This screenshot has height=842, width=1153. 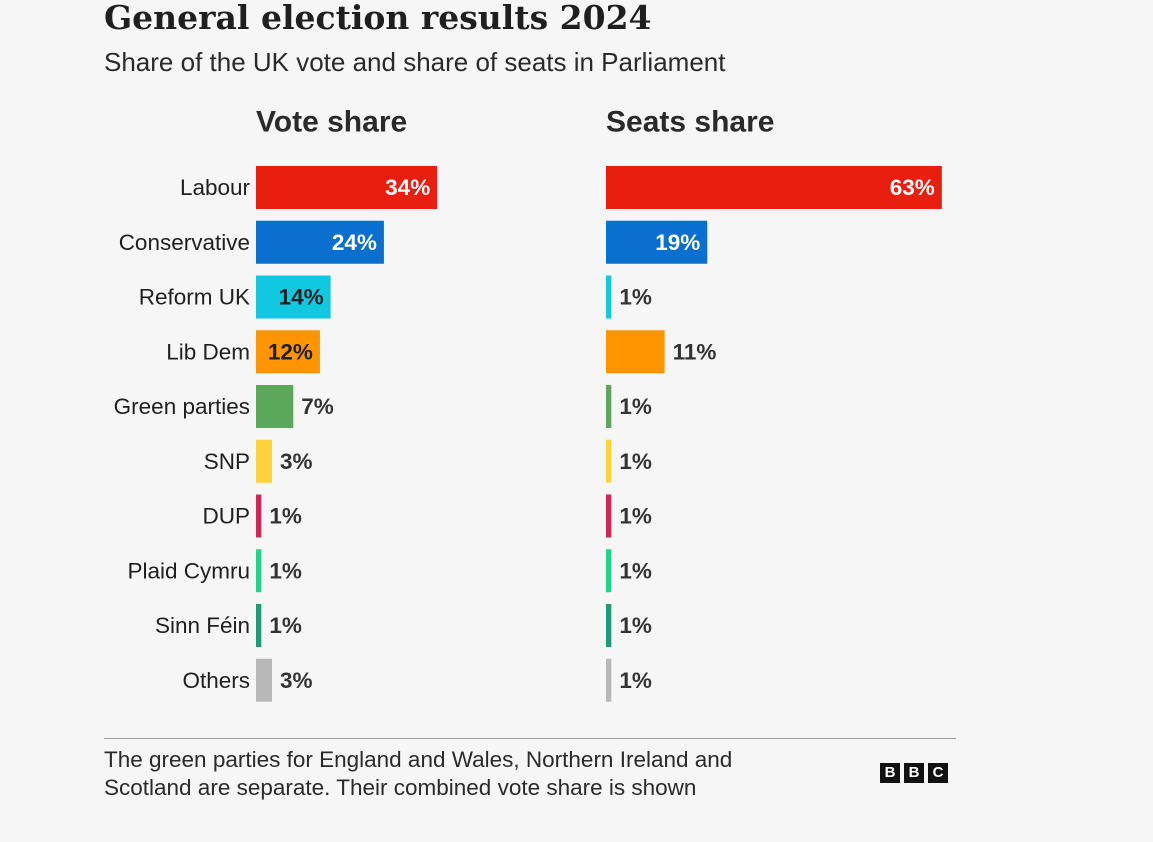 I want to click on data-label: 14%, so click(x=301, y=297).